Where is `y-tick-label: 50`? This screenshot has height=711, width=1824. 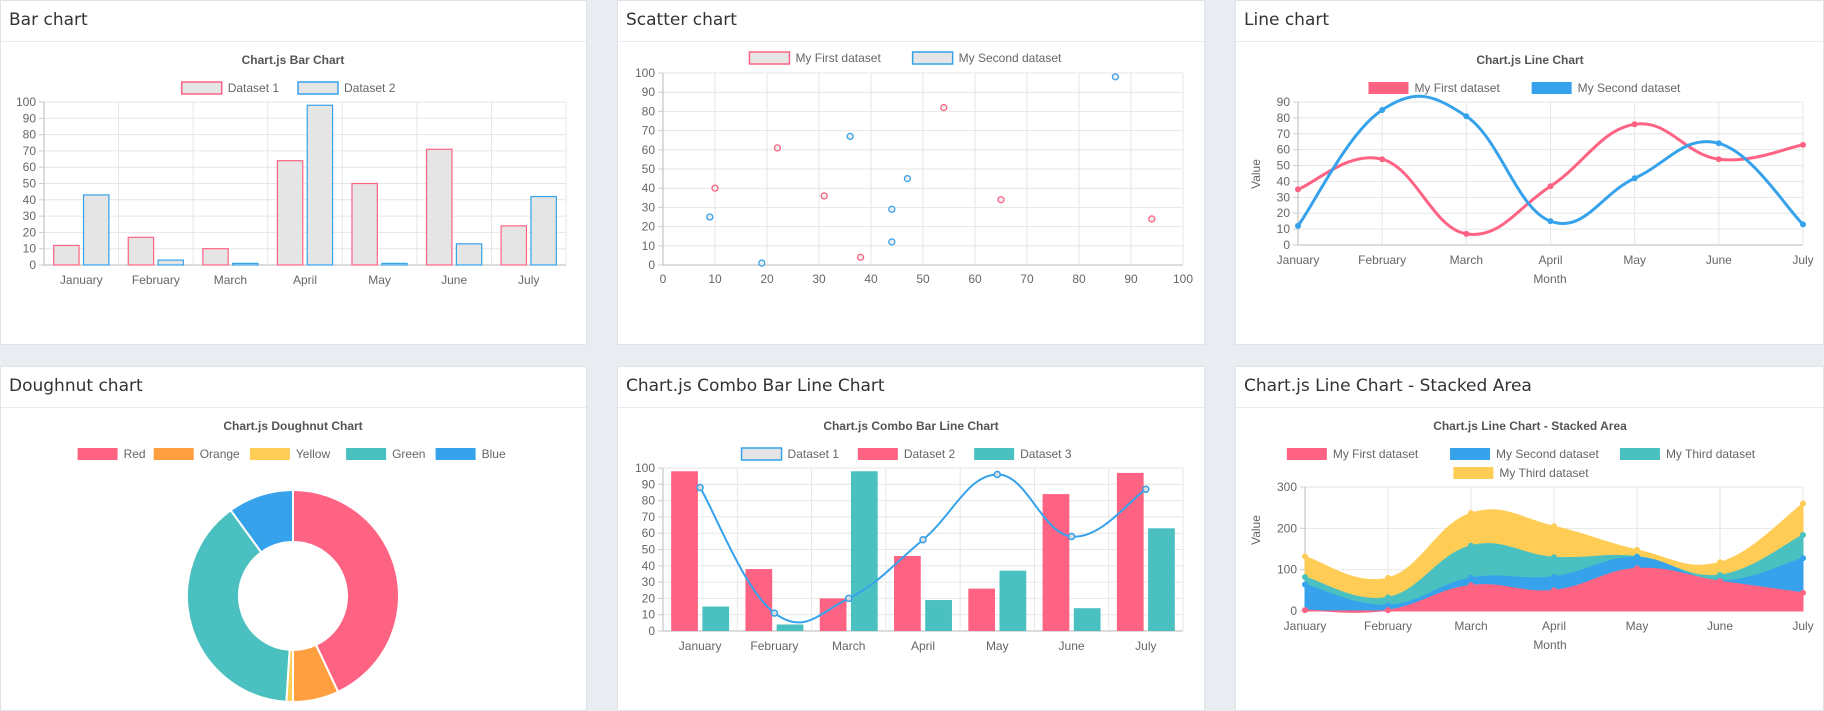 y-tick-label: 50 is located at coordinates (30, 184).